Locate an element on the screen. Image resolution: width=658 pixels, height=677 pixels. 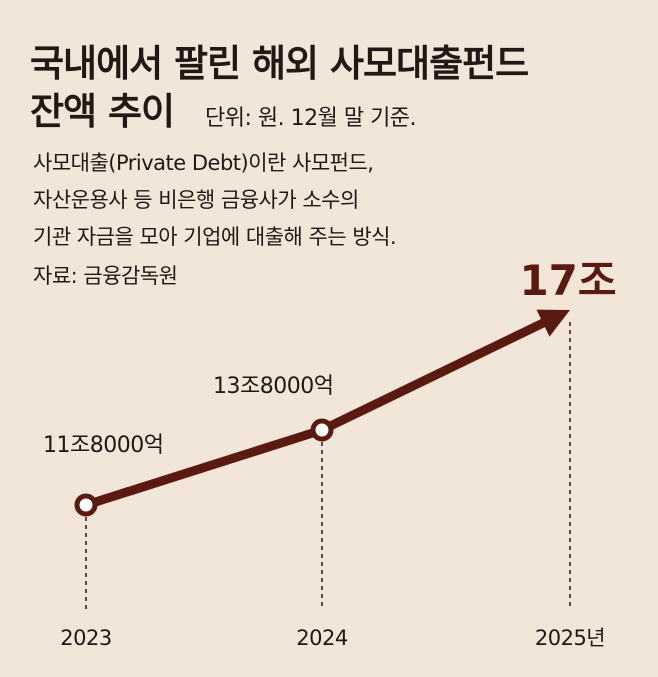
description-line-2: 자산운용사 등 비은행 금융사가 소수의 is located at coordinates (196, 200).